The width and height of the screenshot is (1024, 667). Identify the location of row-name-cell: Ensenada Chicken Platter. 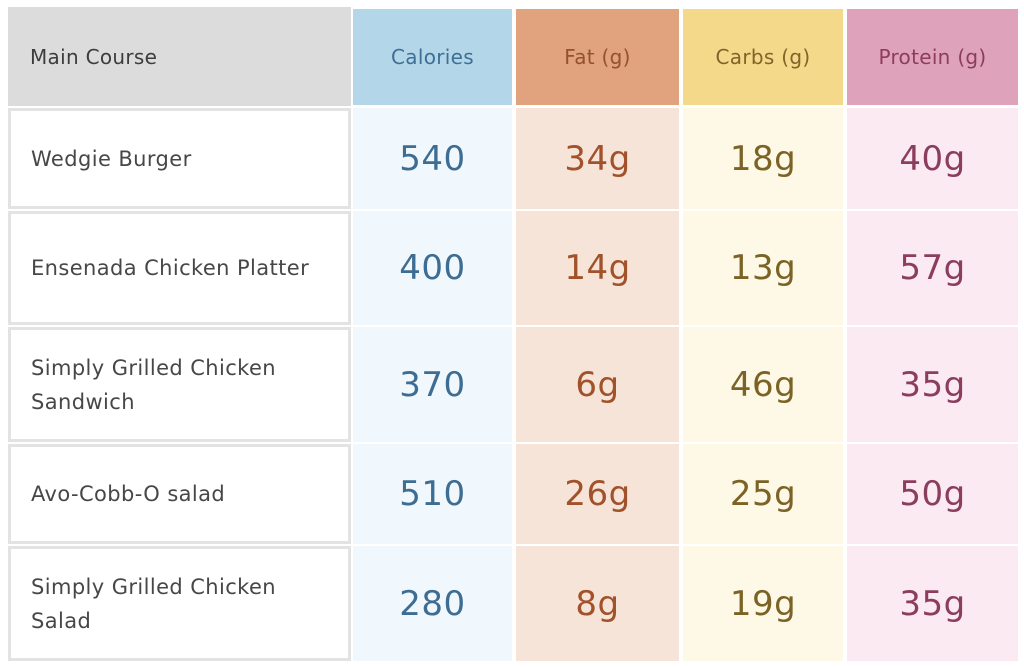
(179, 268).